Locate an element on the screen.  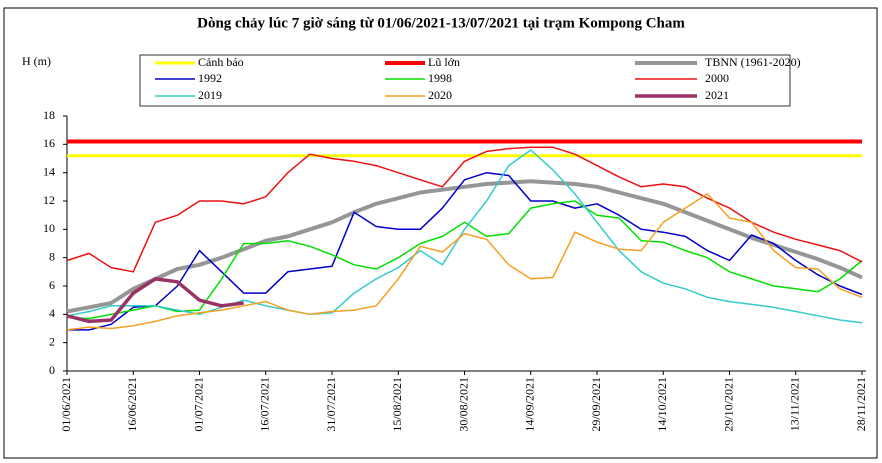
x-tick-label: 01/07/2021 is located at coordinates (198, 404).